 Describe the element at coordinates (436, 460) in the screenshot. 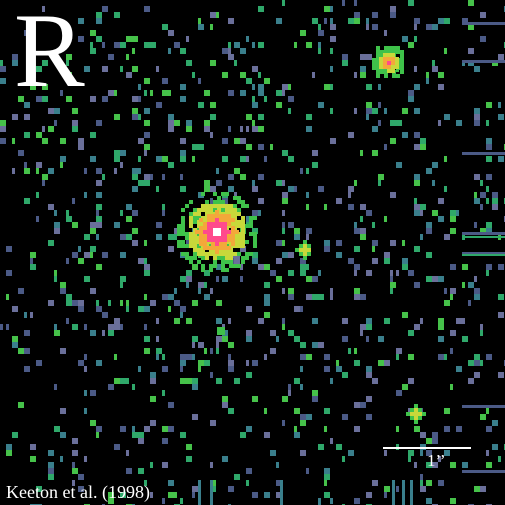

I see `scale-bar-label: 1’’` at that location.